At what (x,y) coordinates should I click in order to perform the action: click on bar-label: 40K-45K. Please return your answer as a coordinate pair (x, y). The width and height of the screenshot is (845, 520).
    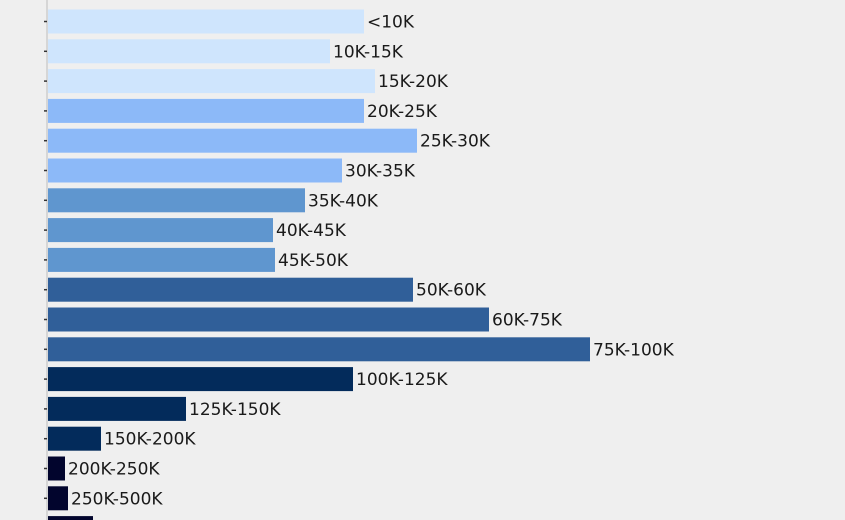
    Looking at the image, I should click on (311, 231).